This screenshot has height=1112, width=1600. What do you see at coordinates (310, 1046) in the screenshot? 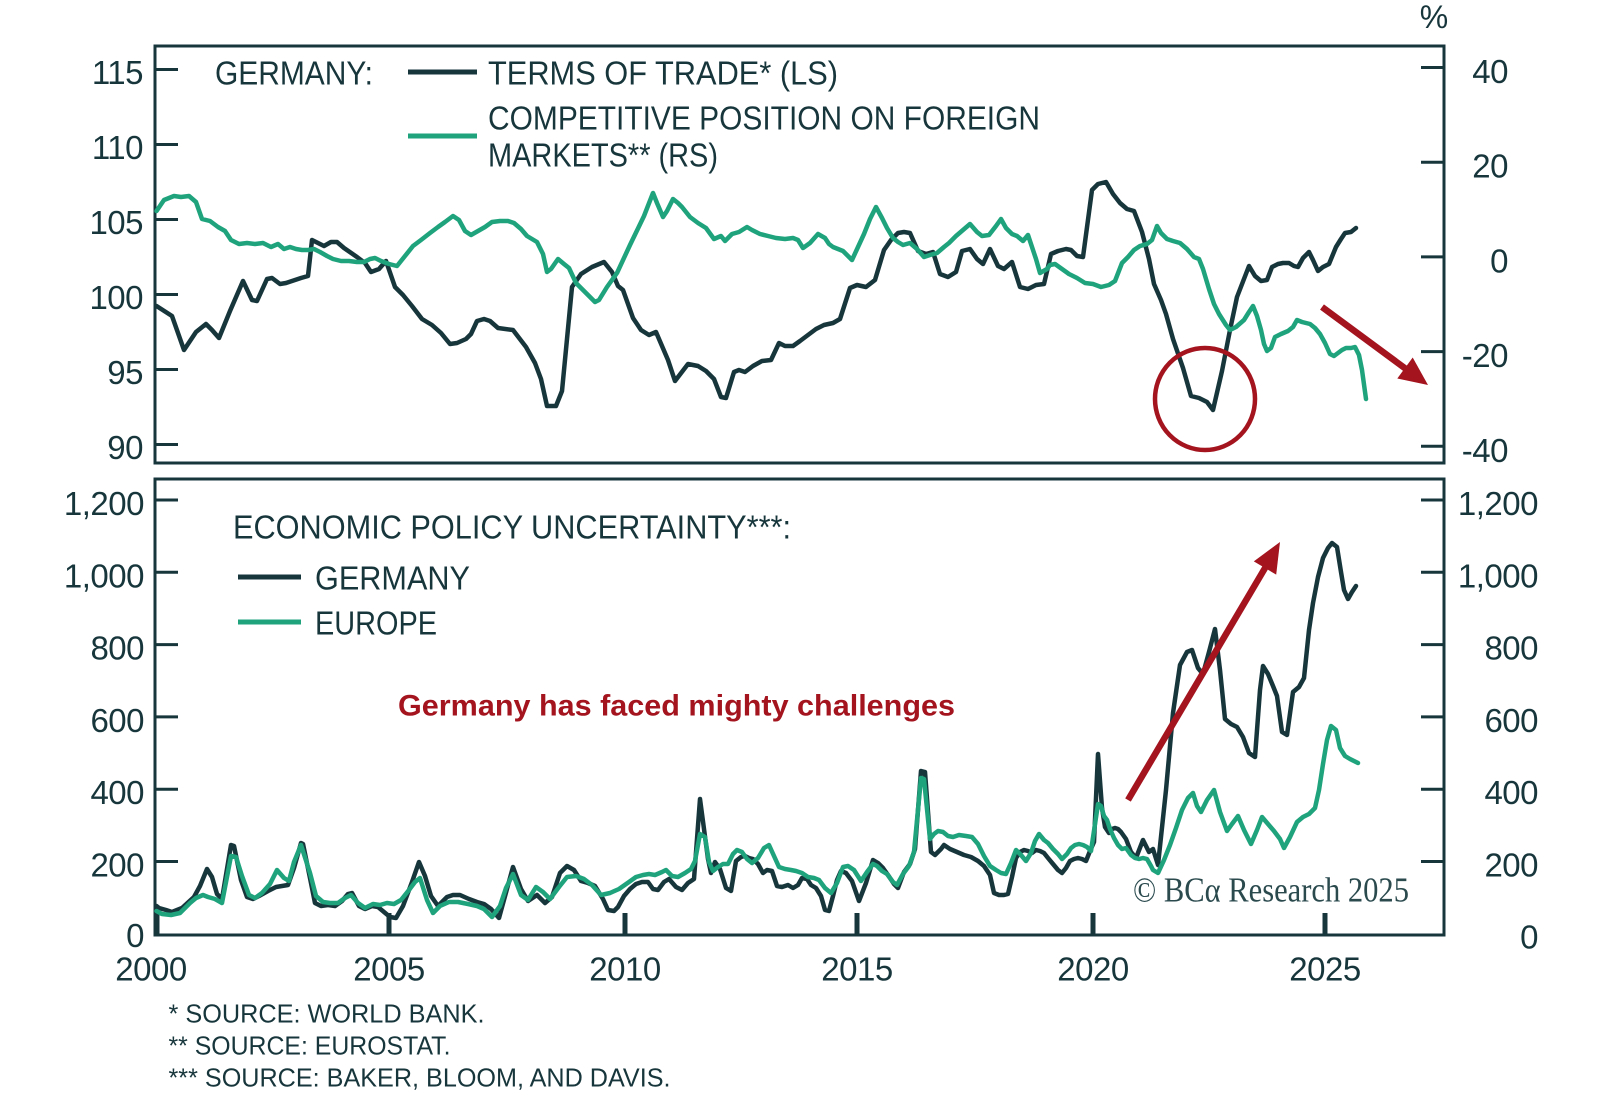
I see `svg-text: ** SOURCE: EUROSTAT.` at bounding box center [310, 1046].